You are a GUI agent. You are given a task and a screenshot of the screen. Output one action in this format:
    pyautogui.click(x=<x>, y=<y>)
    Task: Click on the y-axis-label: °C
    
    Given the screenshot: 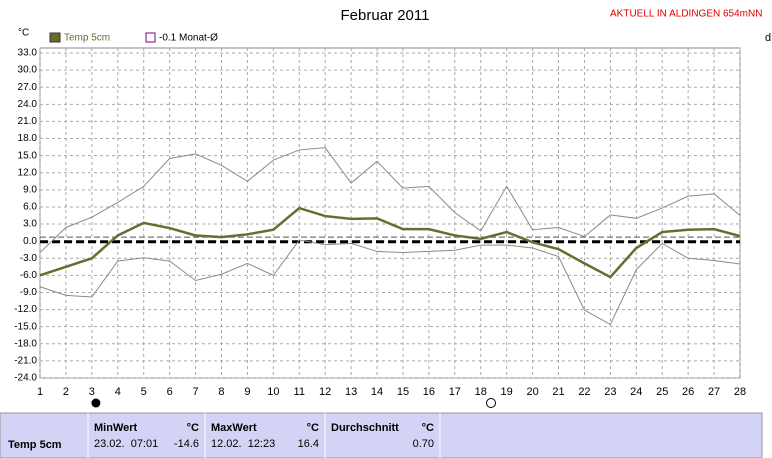 What is the action you would take?
    pyautogui.click(x=23, y=33)
    